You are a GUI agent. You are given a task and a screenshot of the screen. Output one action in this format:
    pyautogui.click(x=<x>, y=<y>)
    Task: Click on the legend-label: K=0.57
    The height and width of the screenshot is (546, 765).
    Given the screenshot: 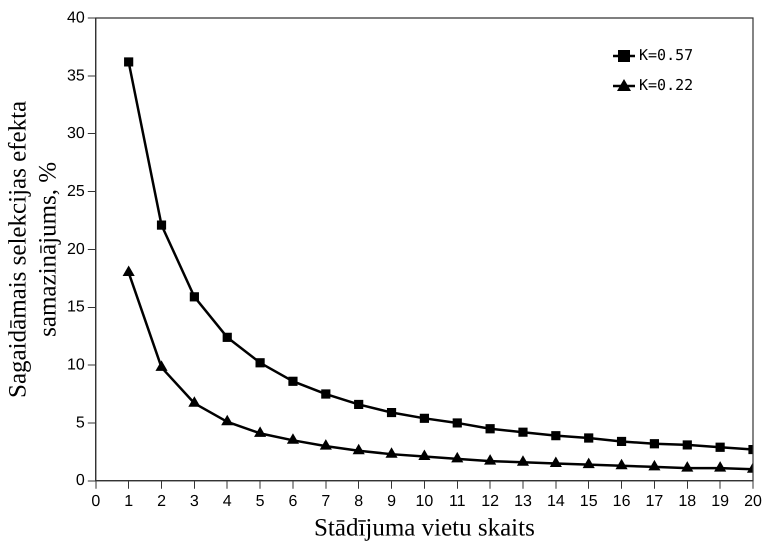 What is the action you would take?
    pyautogui.click(x=666, y=55)
    